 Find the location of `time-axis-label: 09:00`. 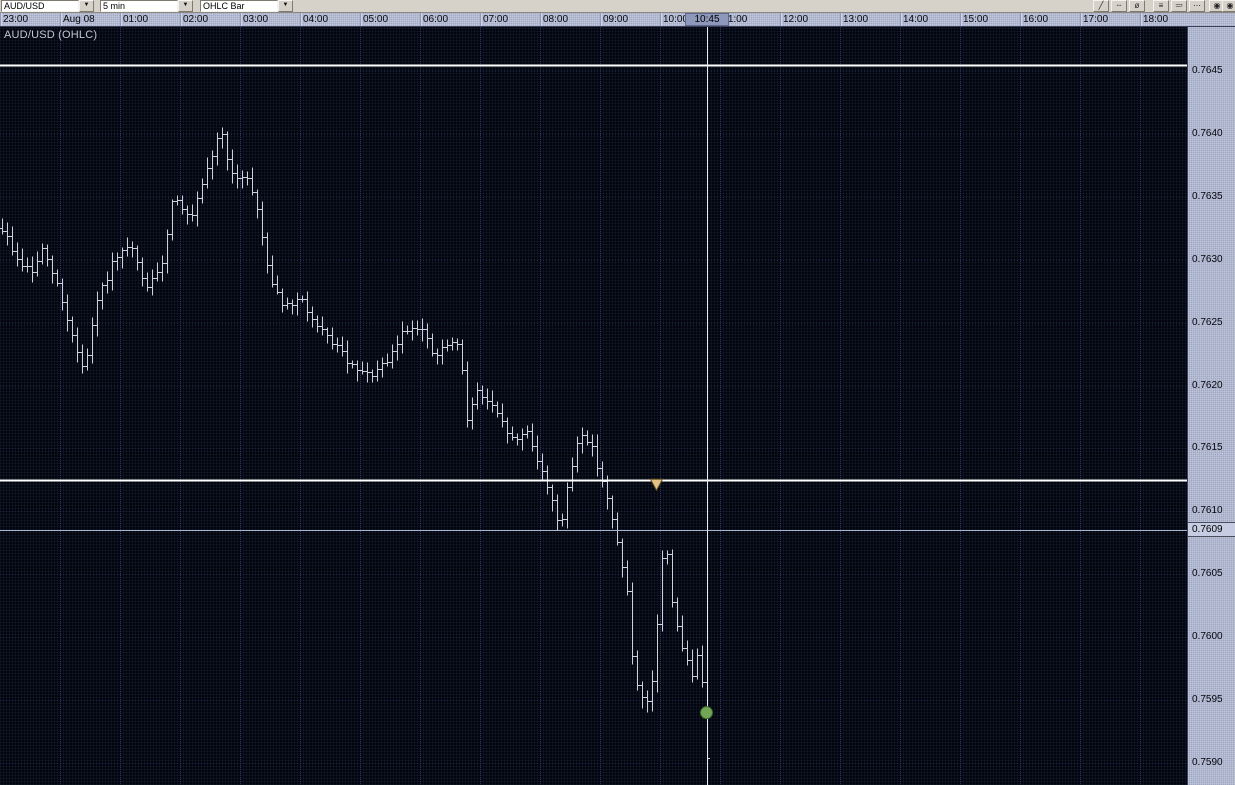

time-axis-label: 09:00 is located at coordinates (616, 19).